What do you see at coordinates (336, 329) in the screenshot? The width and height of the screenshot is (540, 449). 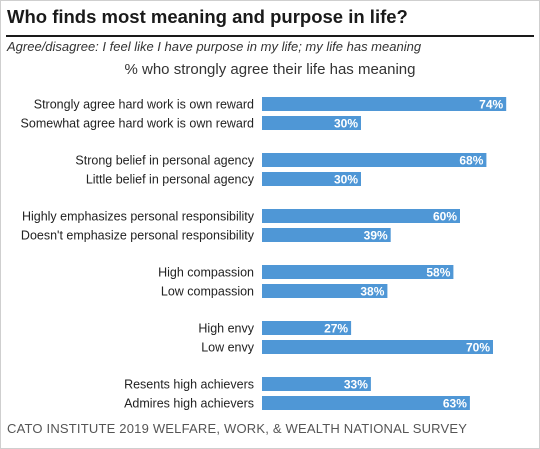 I see `value-label-high-envy: 27%` at bounding box center [336, 329].